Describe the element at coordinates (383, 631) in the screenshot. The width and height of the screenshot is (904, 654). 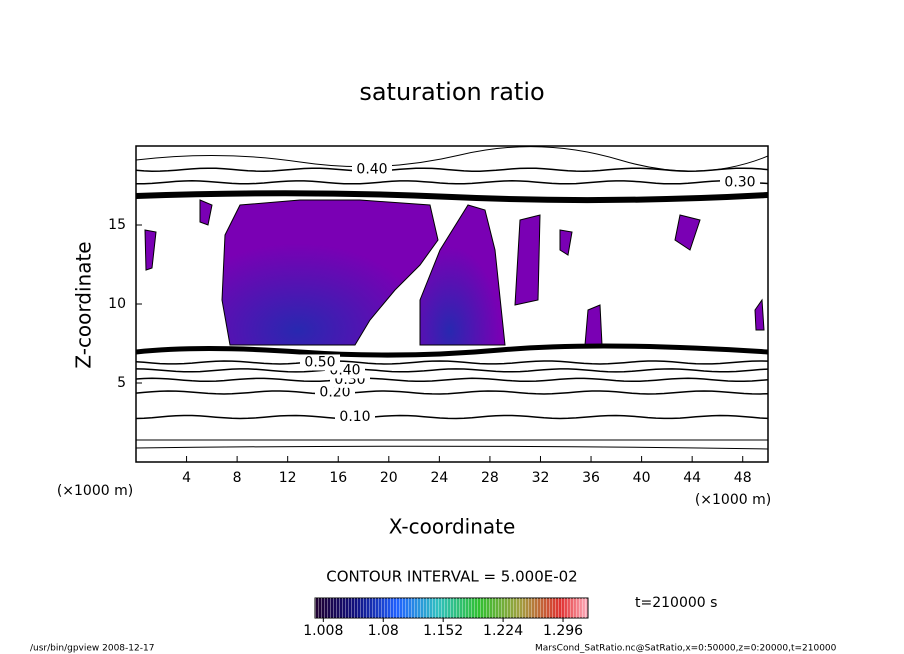
I see `colorbar-tick-label: 1.08` at that location.